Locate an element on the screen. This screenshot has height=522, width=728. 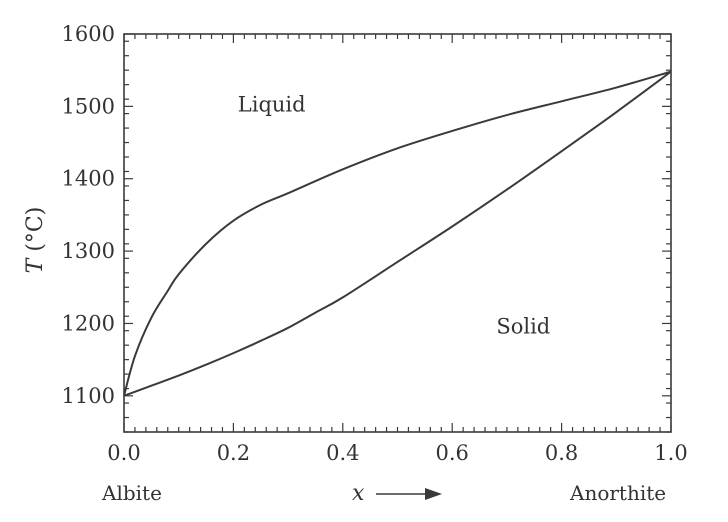
x-axis-variable: x is located at coordinates (358, 493).